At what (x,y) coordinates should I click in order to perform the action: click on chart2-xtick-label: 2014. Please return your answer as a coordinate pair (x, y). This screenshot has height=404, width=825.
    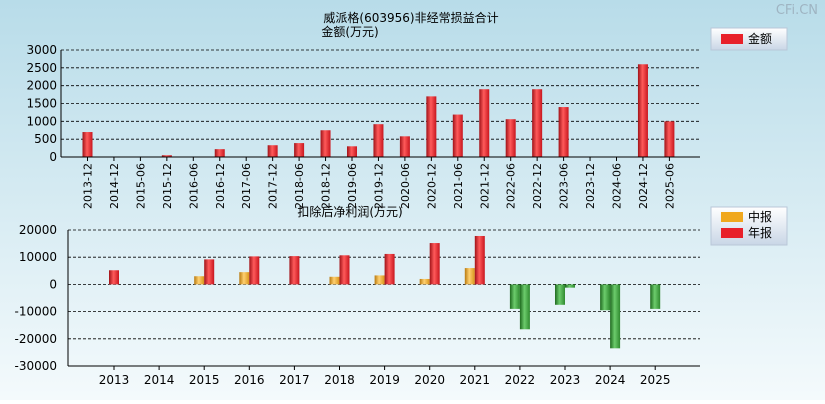
    Looking at the image, I should click on (159, 380).